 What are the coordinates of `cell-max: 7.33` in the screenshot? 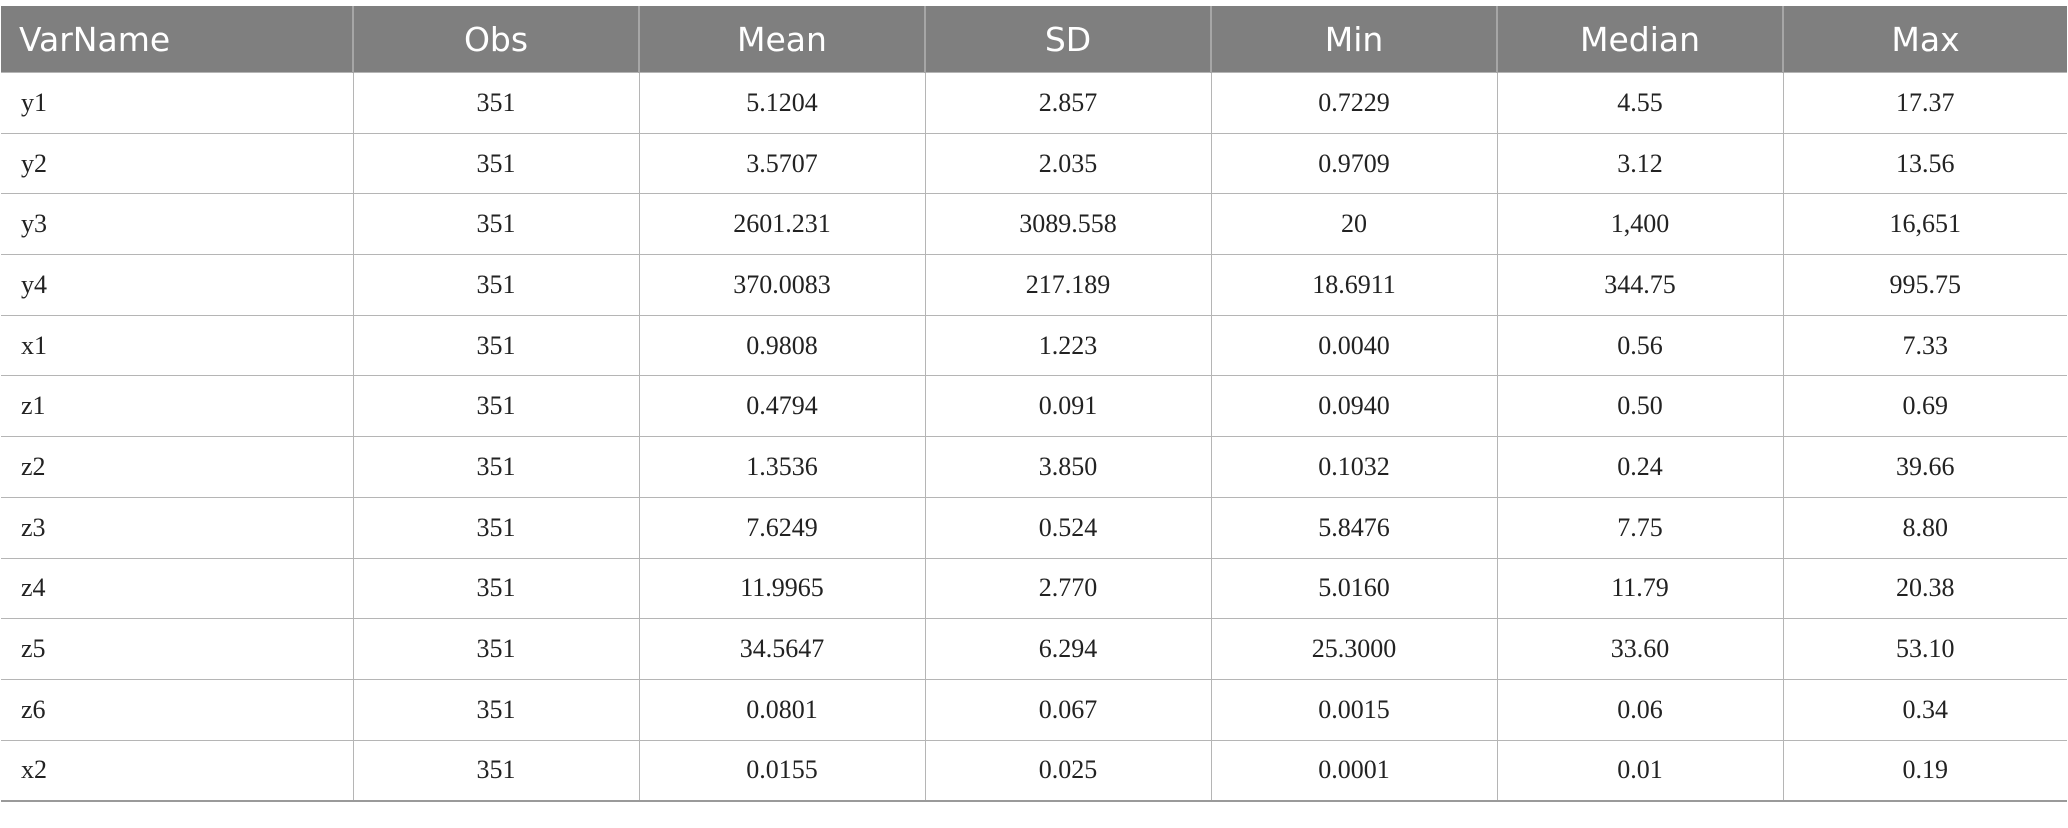 It's located at (1924, 345).